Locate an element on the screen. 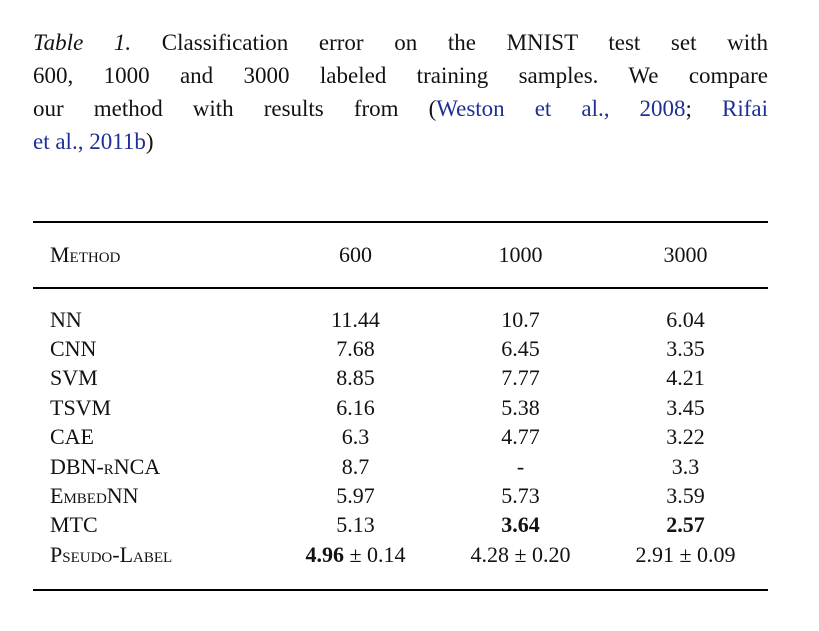 Image resolution: width=819 pixels, height=631 pixels. caption-text: ; is located at coordinates (703, 108).